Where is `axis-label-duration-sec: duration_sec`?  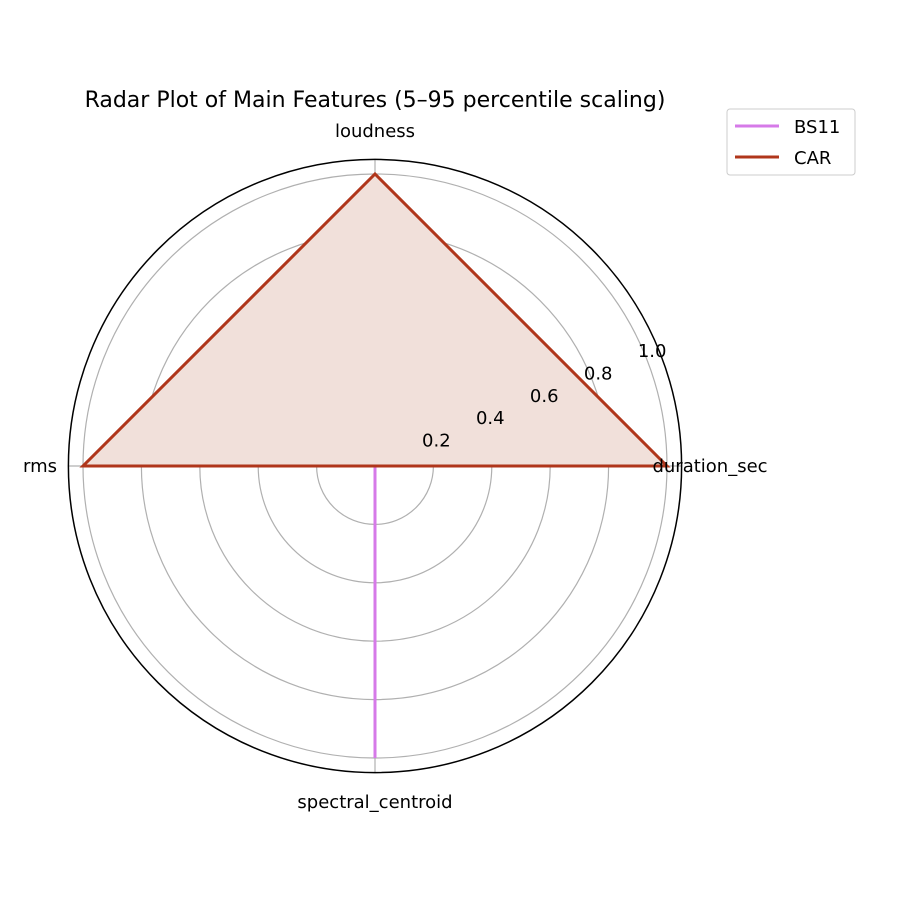 axis-label-duration-sec: duration_sec is located at coordinates (709, 466).